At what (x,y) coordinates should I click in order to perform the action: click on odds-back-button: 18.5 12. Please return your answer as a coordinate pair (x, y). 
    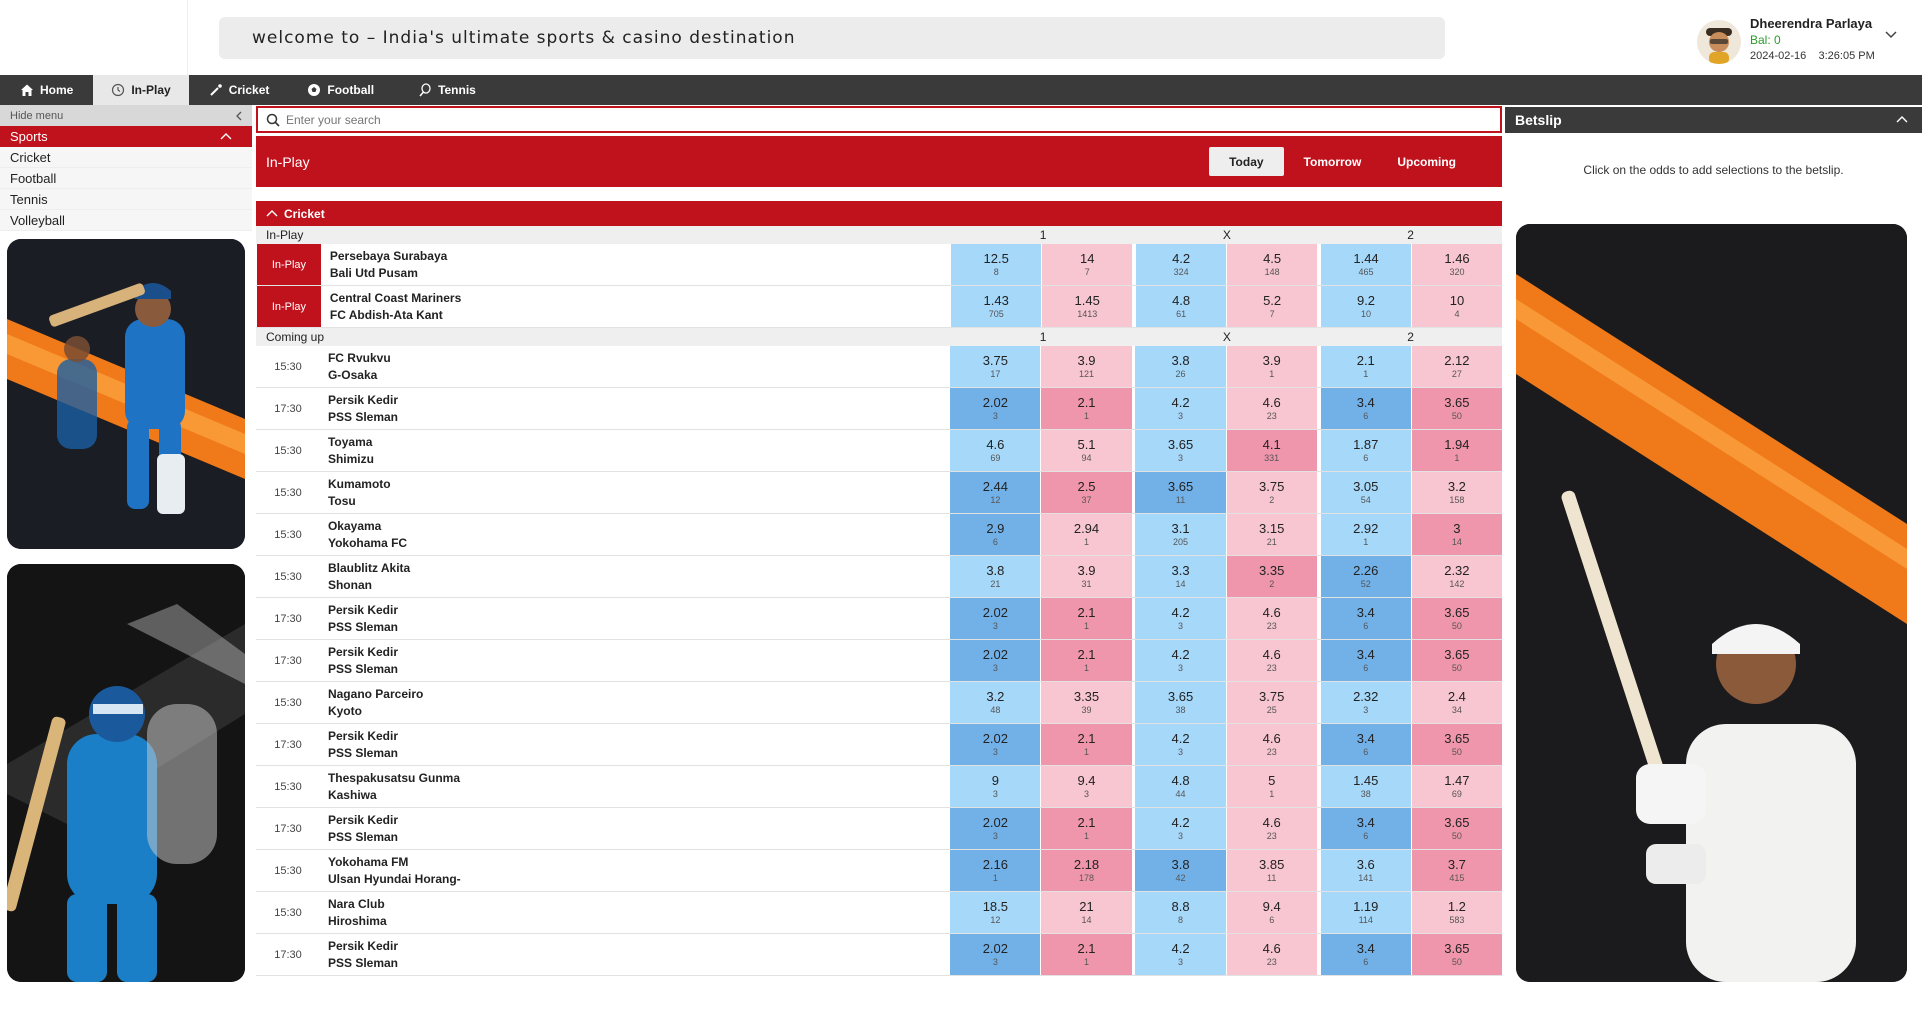
    Looking at the image, I should click on (995, 912).